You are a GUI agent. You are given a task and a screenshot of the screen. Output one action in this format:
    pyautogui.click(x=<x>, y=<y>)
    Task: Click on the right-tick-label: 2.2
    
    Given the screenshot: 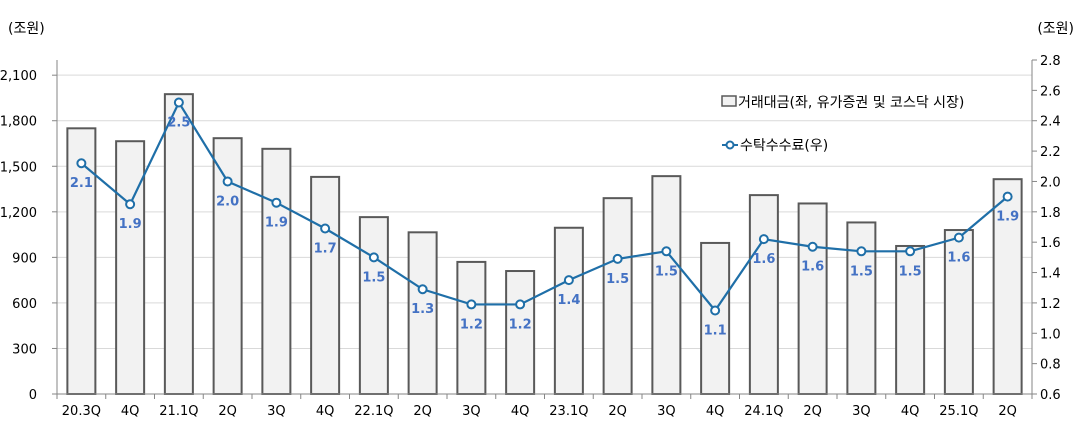 What is the action you would take?
    pyautogui.click(x=1050, y=152)
    